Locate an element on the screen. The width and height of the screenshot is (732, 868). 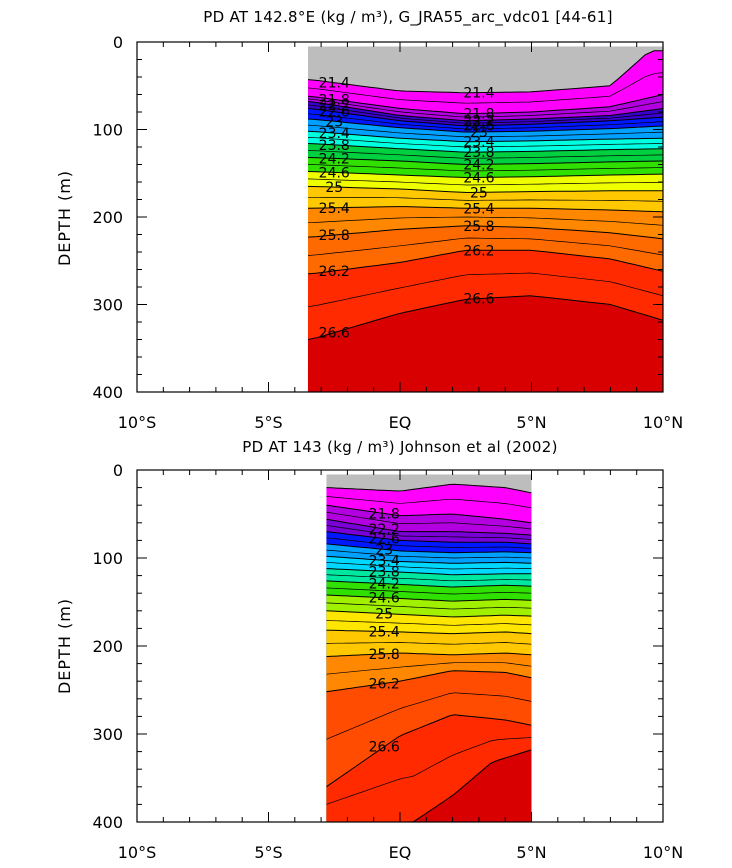
contour-22.6 is located at coordinates (429, 538).